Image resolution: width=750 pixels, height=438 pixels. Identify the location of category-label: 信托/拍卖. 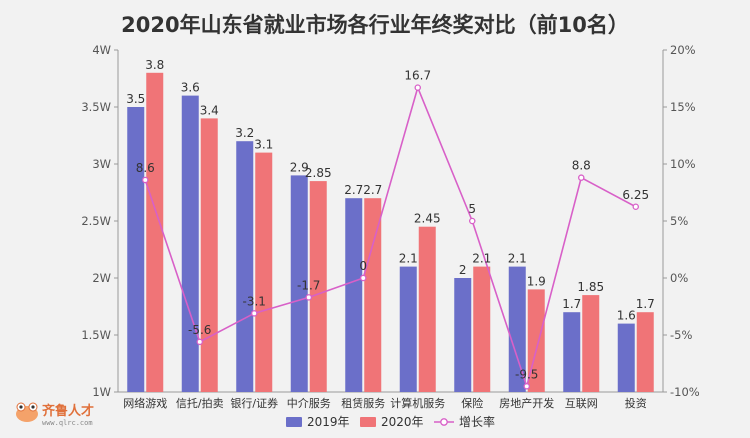
(200, 403).